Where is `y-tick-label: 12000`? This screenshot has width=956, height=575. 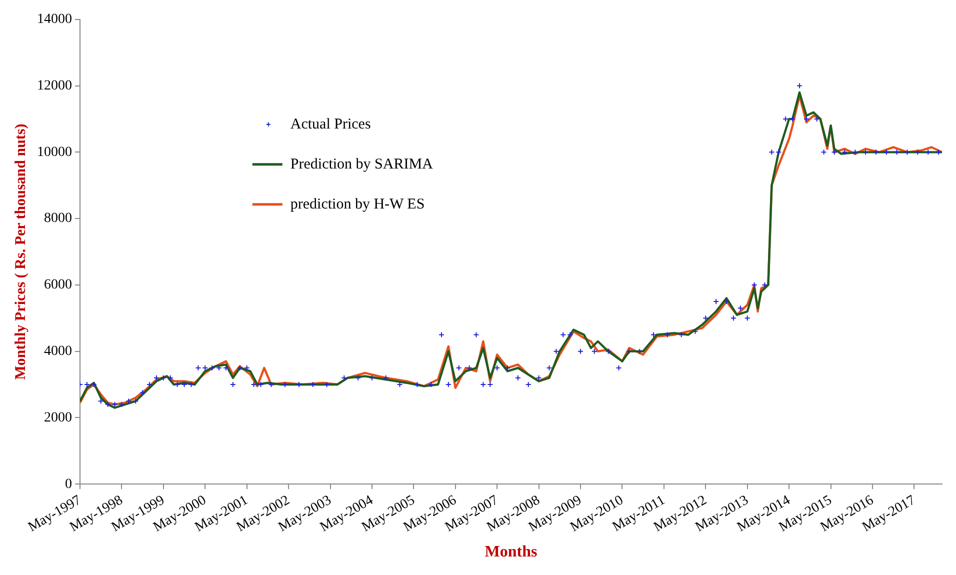 y-tick-label: 12000 is located at coordinates (54, 86).